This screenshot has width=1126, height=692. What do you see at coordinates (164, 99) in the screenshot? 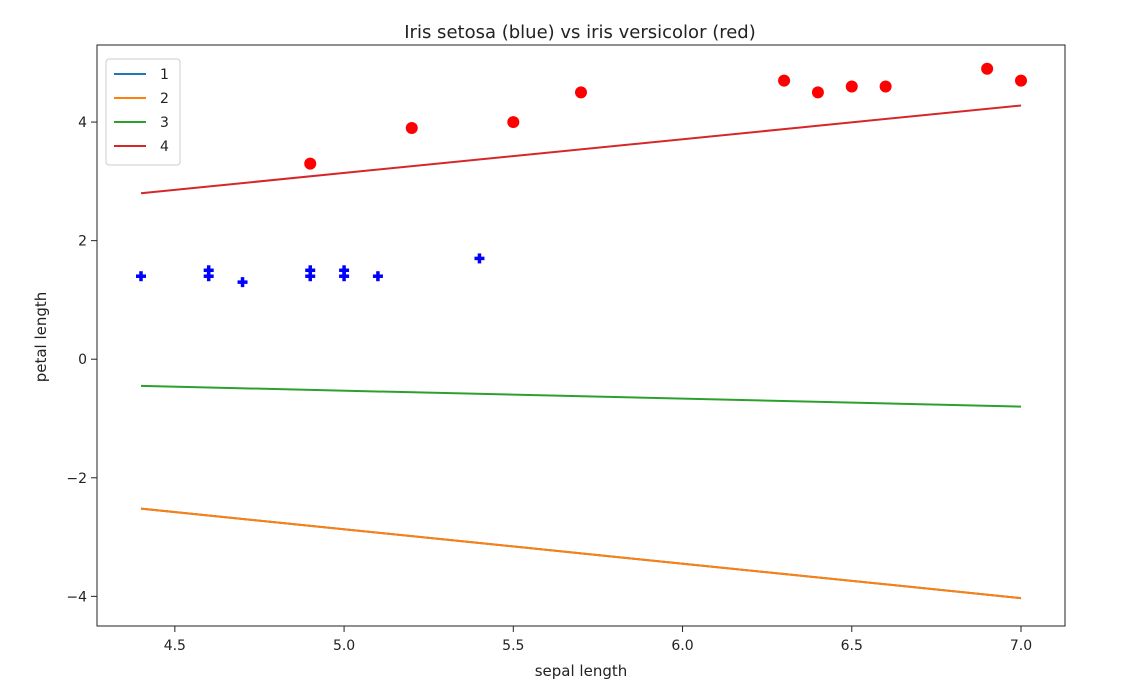
I see `legend-label: 2` at bounding box center [164, 99].